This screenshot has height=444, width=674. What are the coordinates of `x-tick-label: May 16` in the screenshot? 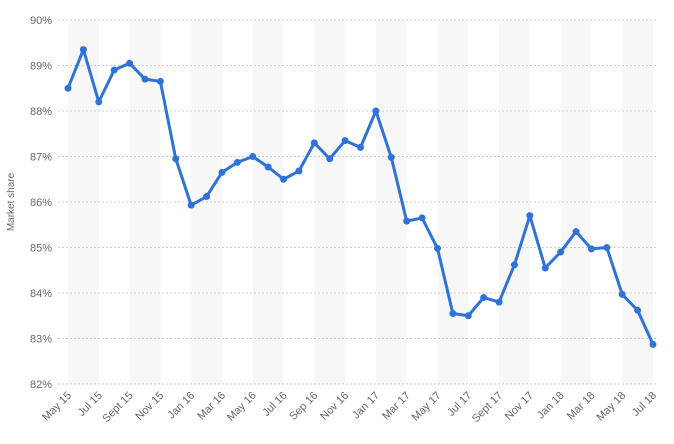 It's located at (242, 407).